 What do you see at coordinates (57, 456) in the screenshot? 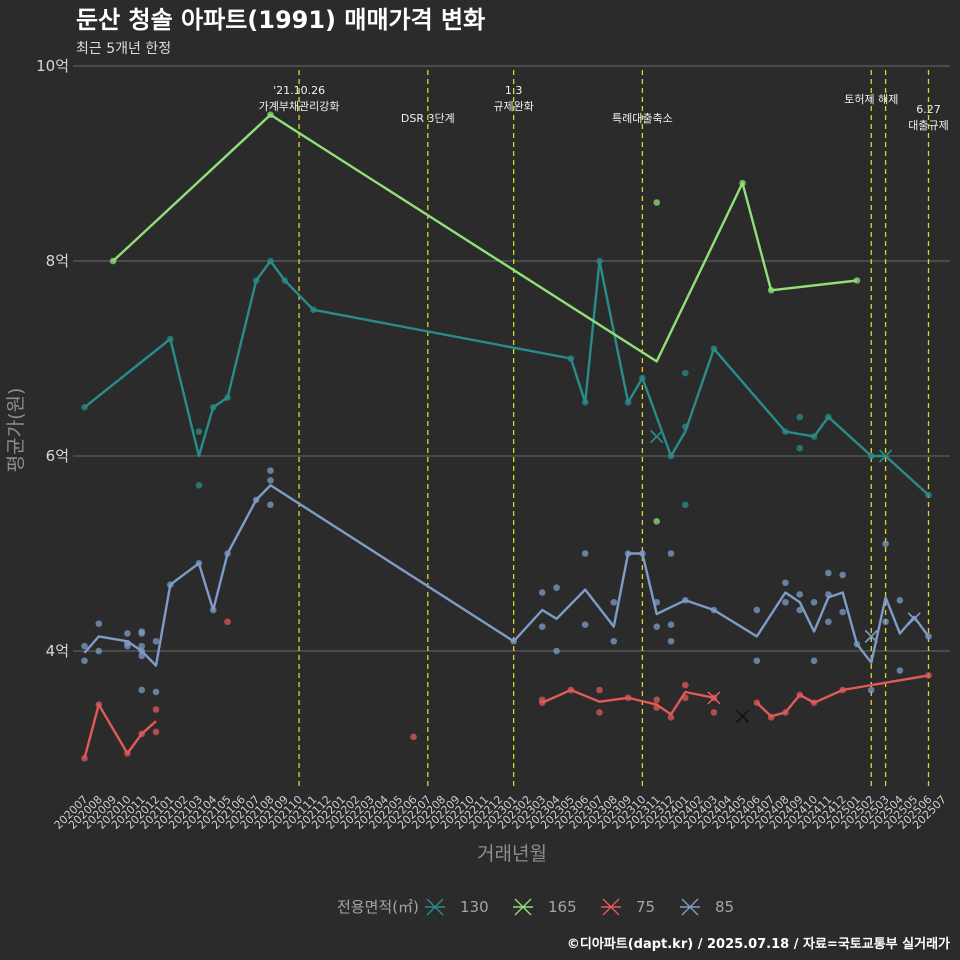
I see `y-tick-label: 6억` at bounding box center [57, 456].